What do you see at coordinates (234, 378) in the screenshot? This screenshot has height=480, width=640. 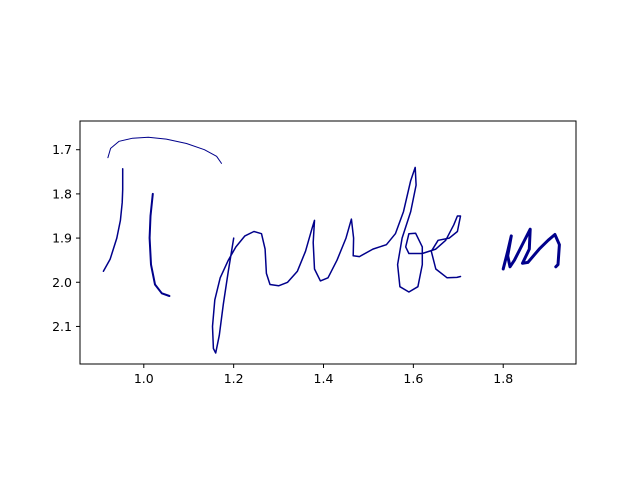 I see `x-tick-label: 1.2` at bounding box center [234, 378].